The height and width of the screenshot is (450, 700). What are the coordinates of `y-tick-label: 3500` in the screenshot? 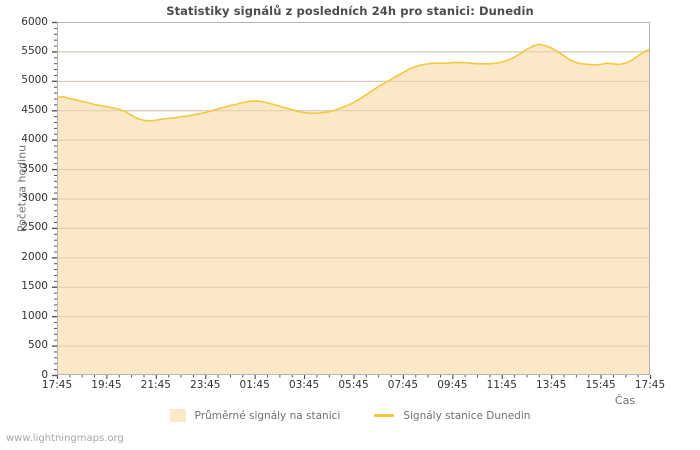 It's located at (34, 168).